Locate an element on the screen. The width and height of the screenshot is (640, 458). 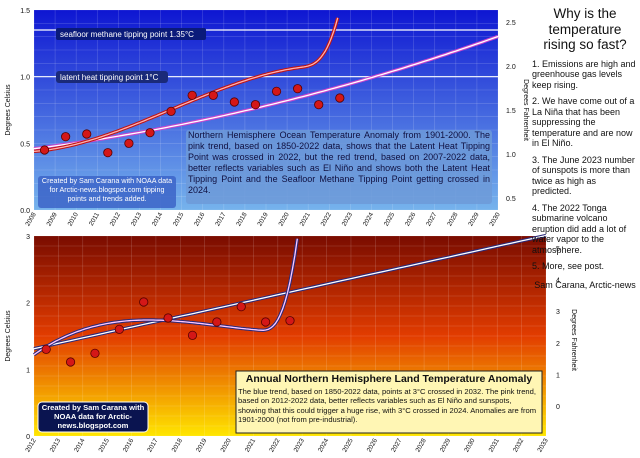
x-tick-label: 2033 is located at coordinates (542, 445).